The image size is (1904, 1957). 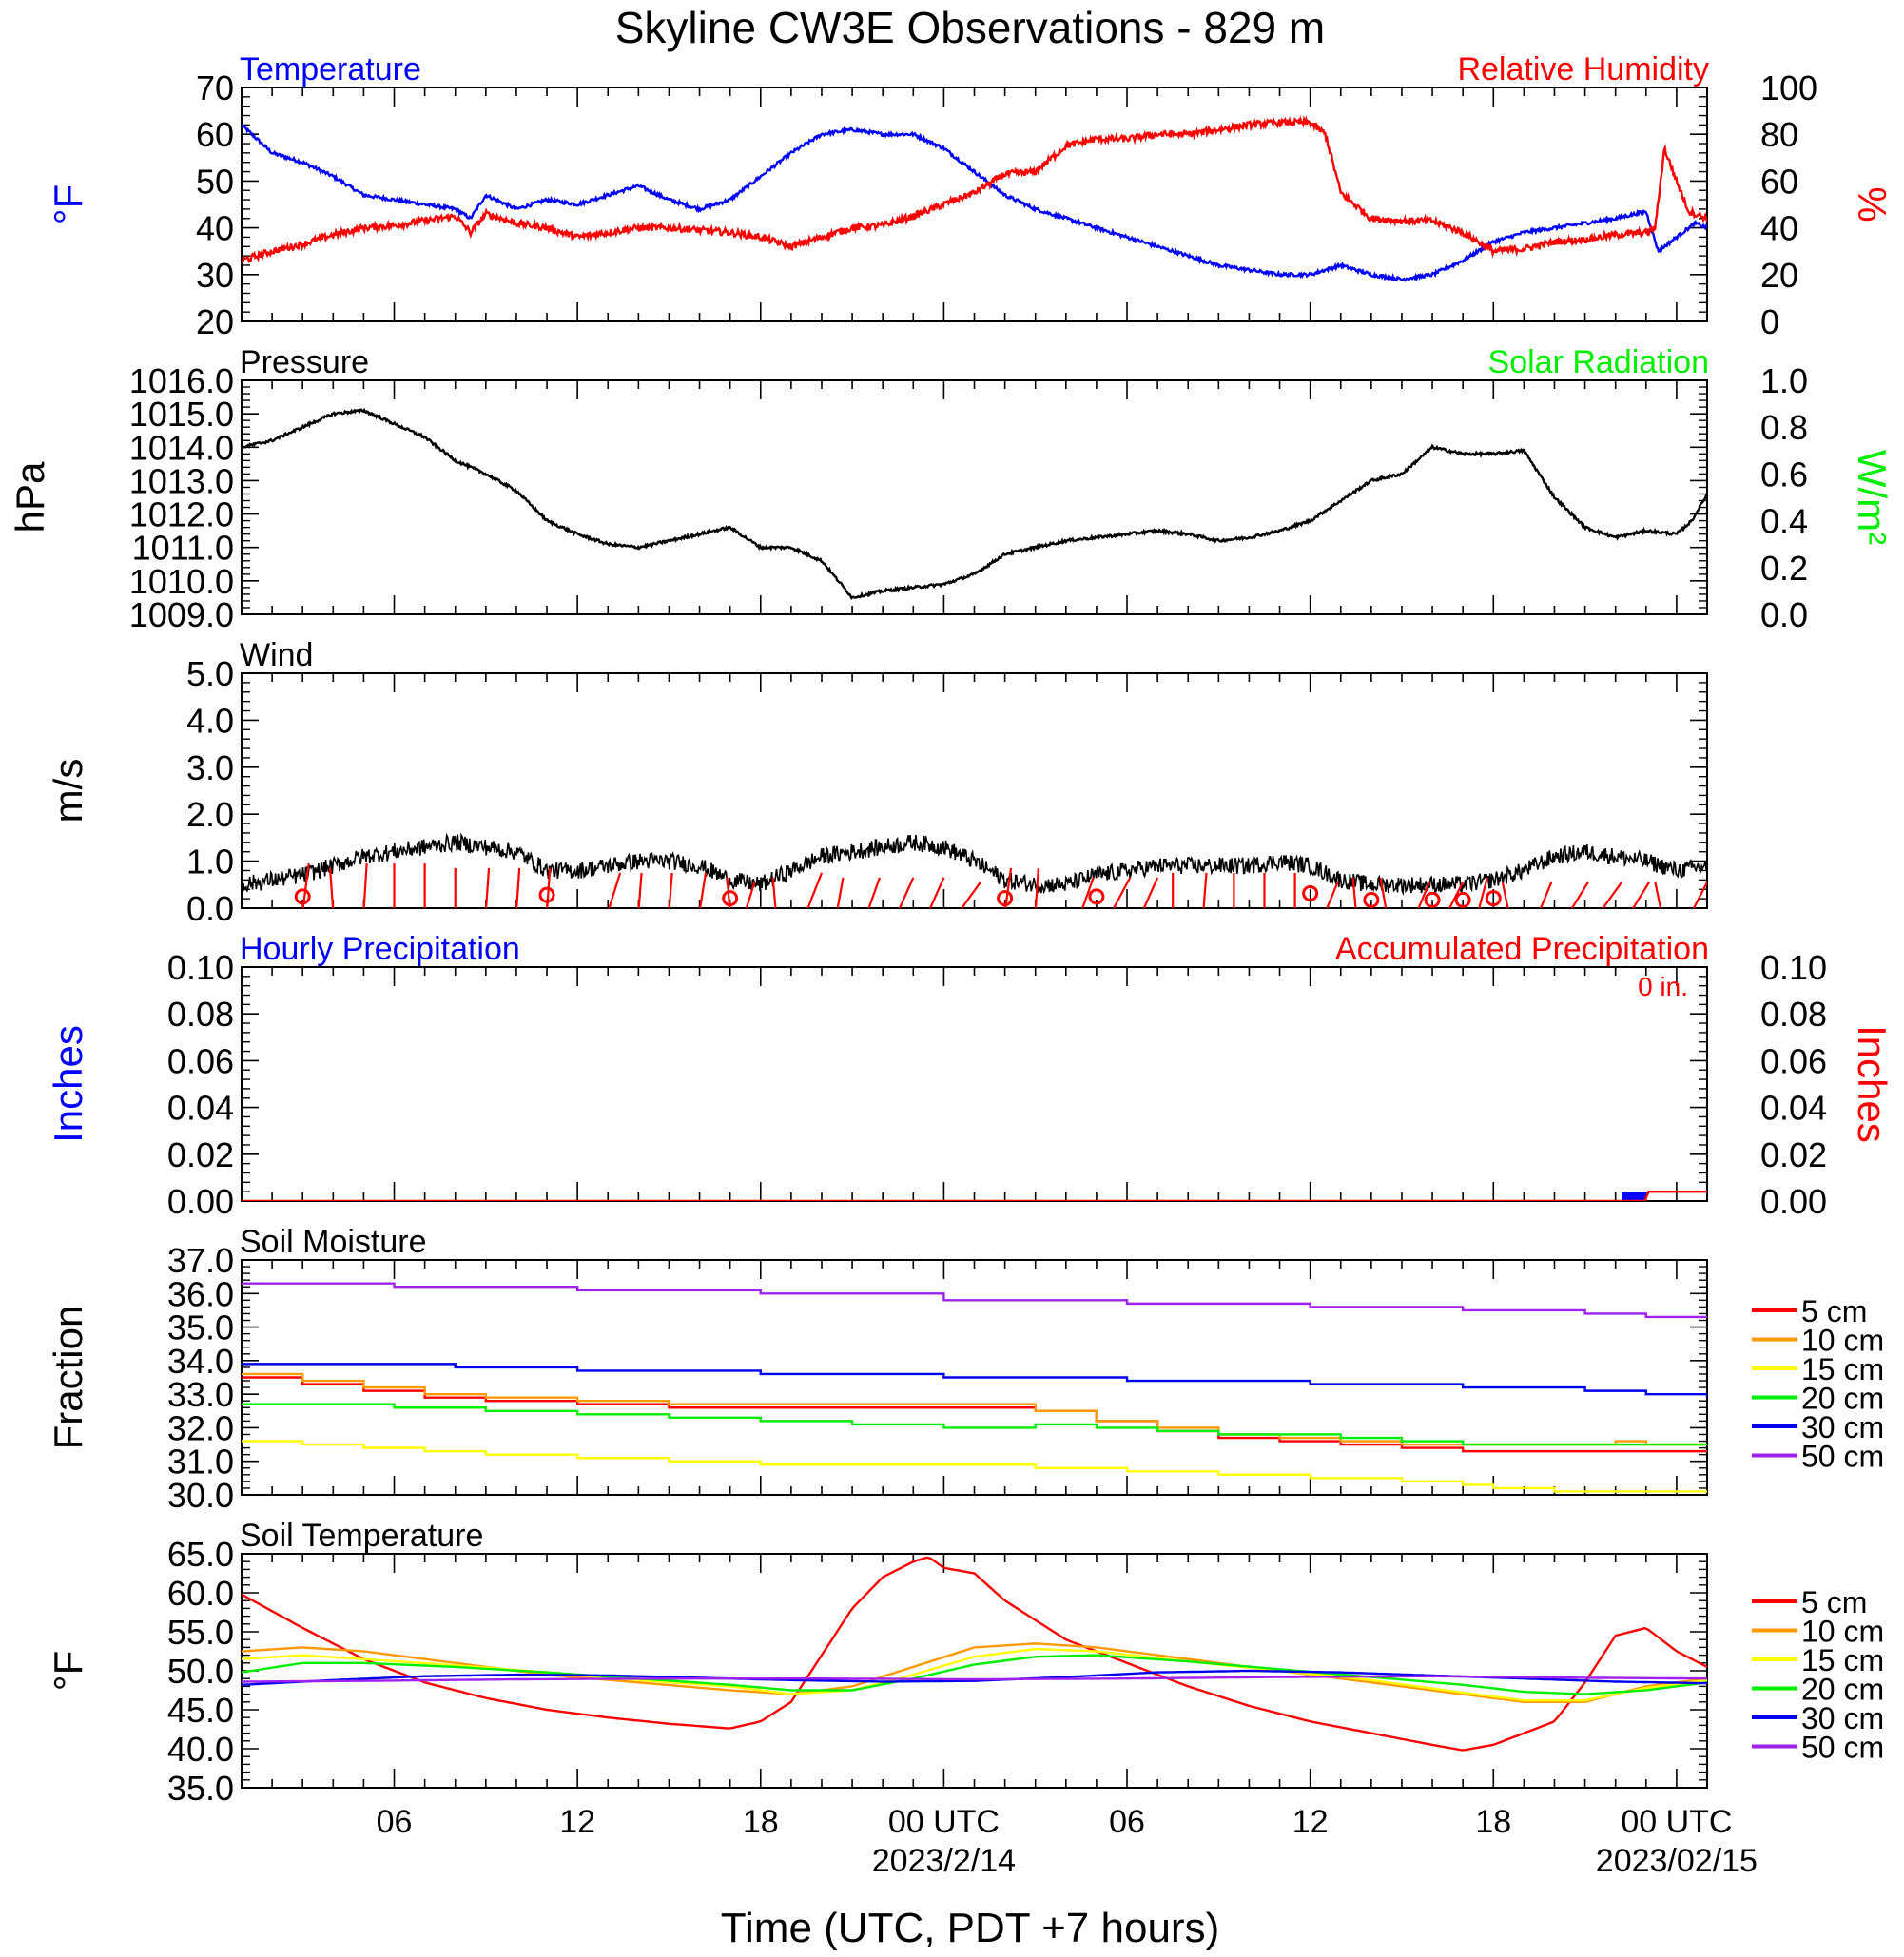 I want to click on precip-ylabel: Inches, so click(x=68, y=1084).